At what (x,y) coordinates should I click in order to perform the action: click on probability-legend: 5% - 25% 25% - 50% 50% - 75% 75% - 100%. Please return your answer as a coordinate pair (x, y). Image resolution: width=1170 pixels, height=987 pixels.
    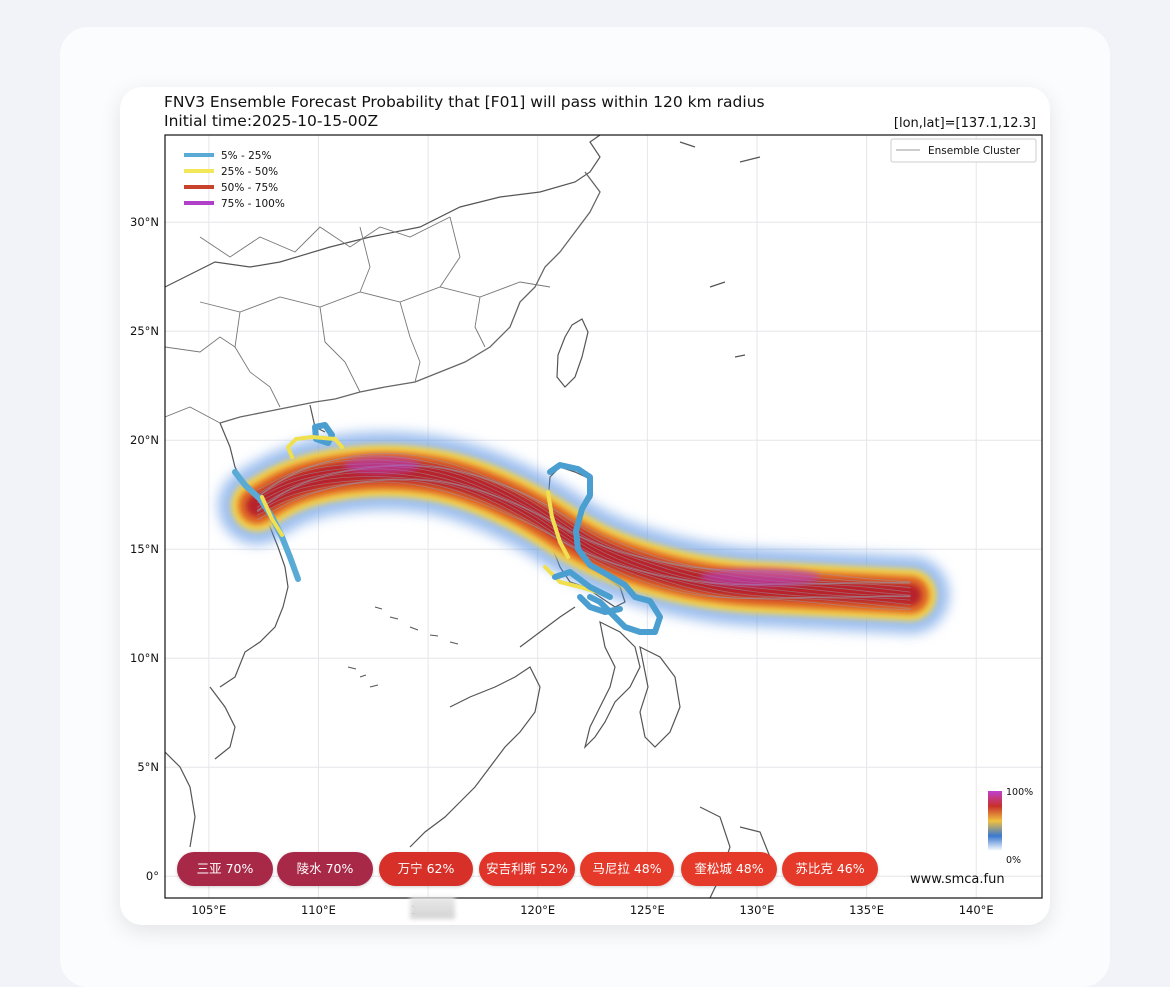
    Looking at the image, I should click on (234, 180).